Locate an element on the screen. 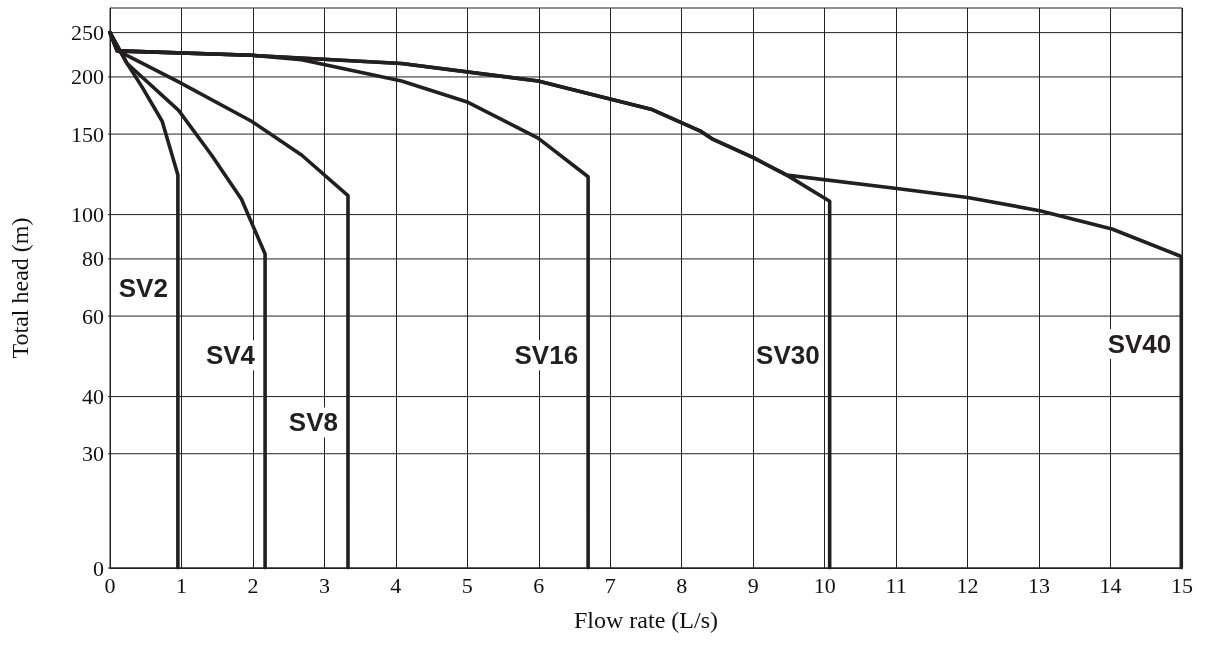  x-tick-label: 13 is located at coordinates (1039, 585).